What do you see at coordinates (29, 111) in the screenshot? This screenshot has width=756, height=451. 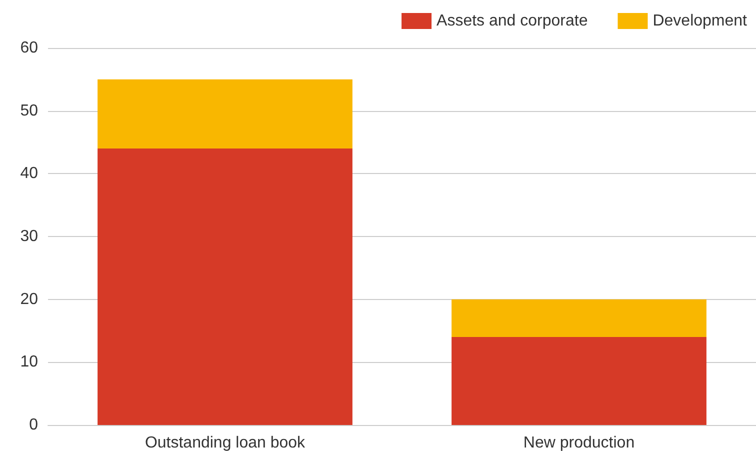 I see `y-tick-label: 50` at bounding box center [29, 111].